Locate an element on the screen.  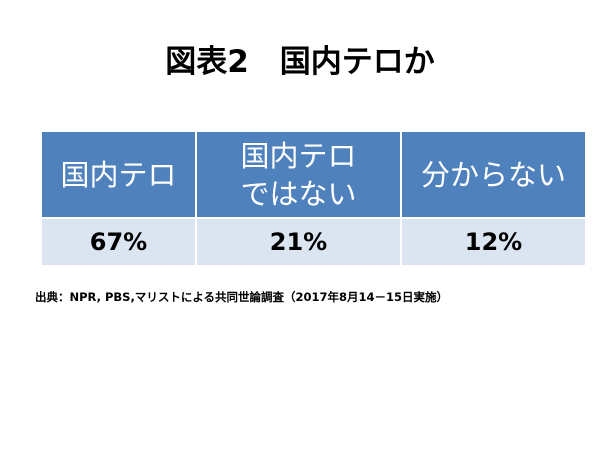
data-cell: 12% is located at coordinates (493, 242).